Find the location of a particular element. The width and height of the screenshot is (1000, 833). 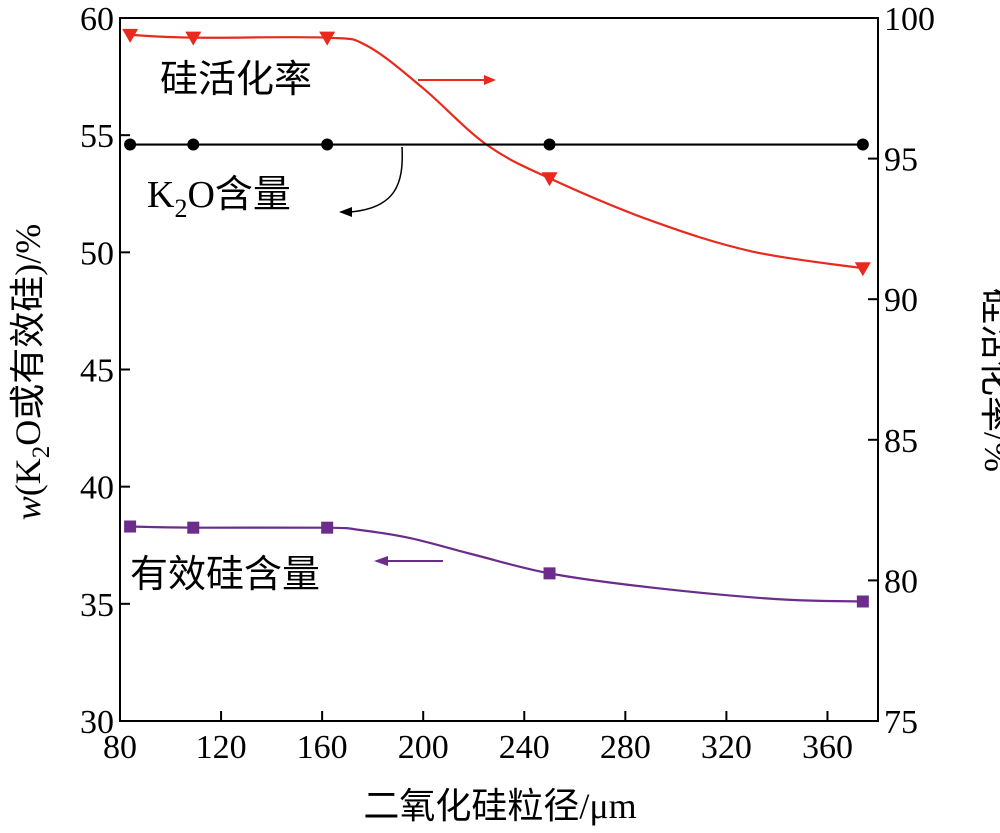

x-tick-label-320: 320 is located at coordinates (726, 747).